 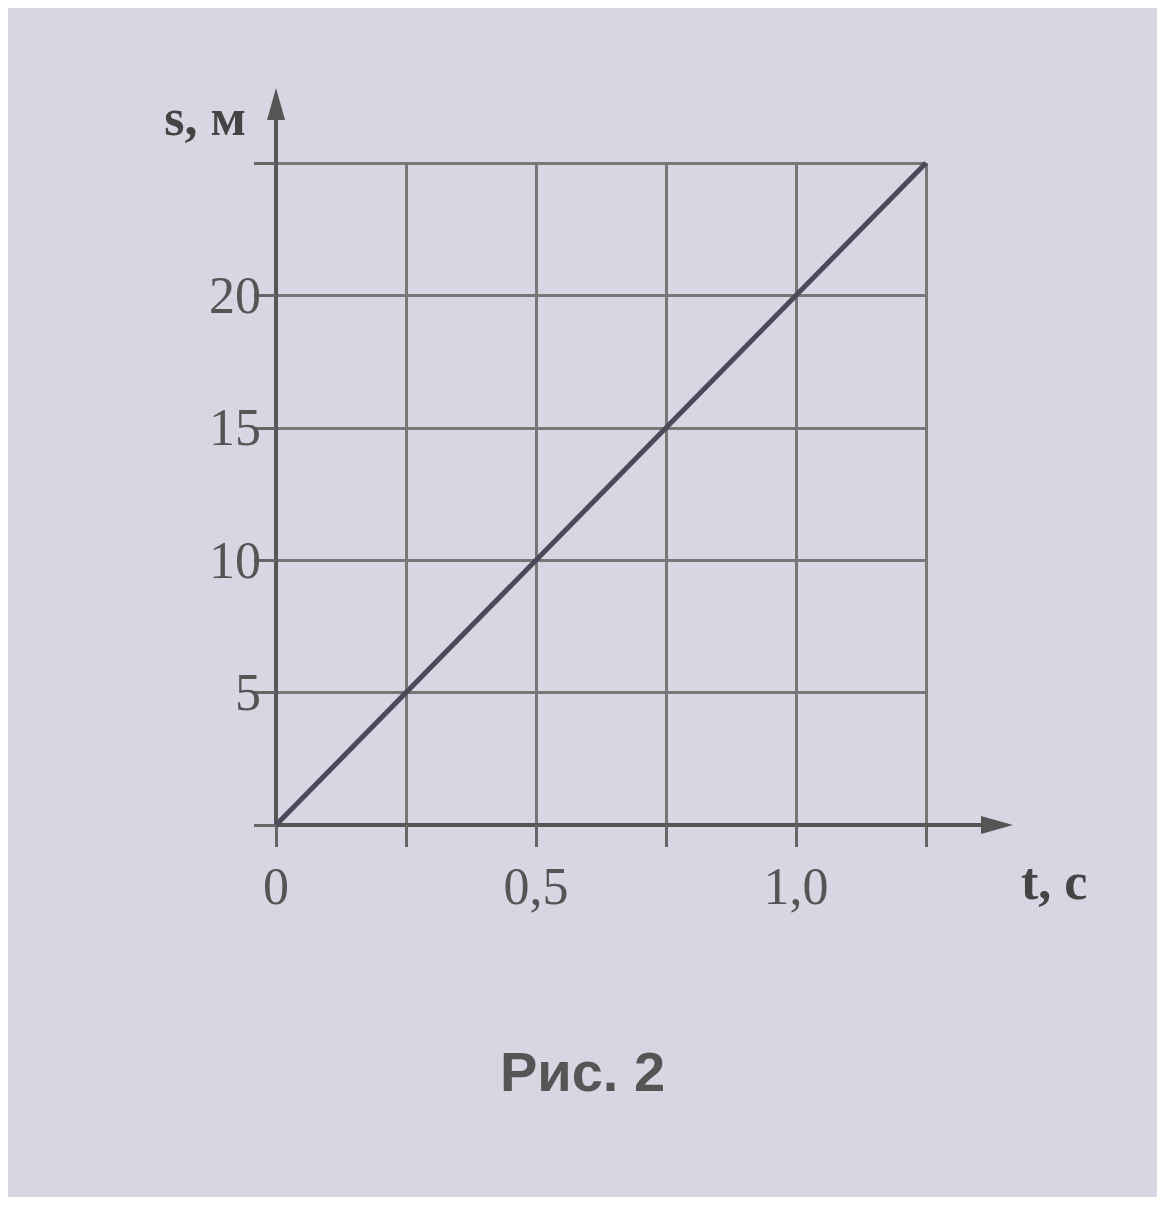 I want to click on y-tick-label: 20, so click(x=235, y=295).